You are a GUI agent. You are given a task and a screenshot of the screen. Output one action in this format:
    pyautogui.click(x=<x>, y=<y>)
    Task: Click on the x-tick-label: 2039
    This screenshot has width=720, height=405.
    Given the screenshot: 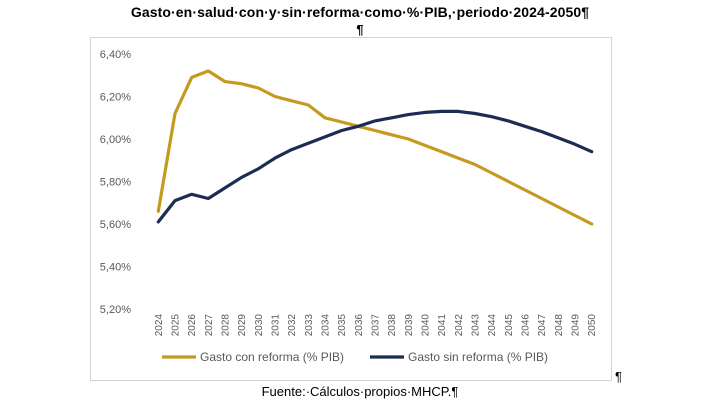 What is the action you would take?
    pyautogui.click(x=409, y=325)
    